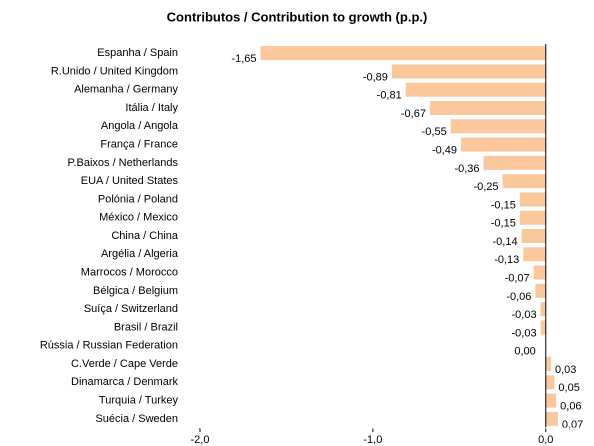 The width and height of the screenshot is (594, 446). Describe the element at coordinates (135, 291) in the screenshot. I see `y-tick-label: Bélgica / Belgium` at that location.